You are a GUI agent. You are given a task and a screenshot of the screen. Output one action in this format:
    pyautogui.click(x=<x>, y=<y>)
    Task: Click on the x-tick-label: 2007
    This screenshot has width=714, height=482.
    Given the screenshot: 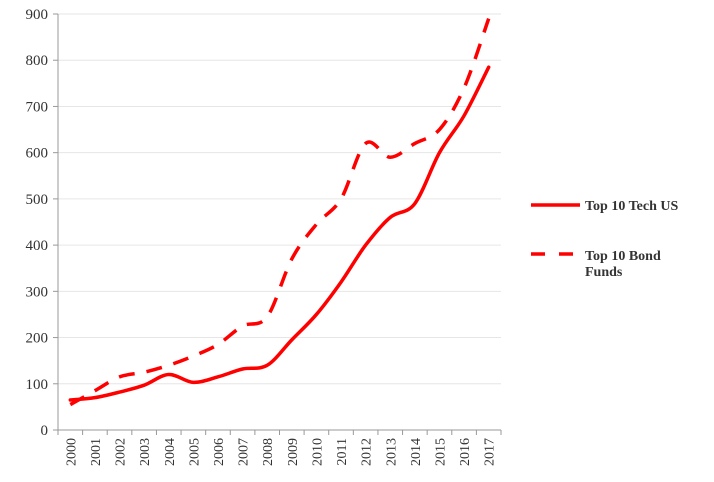 What is the action you would take?
    pyautogui.click(x=244, y=452)
    